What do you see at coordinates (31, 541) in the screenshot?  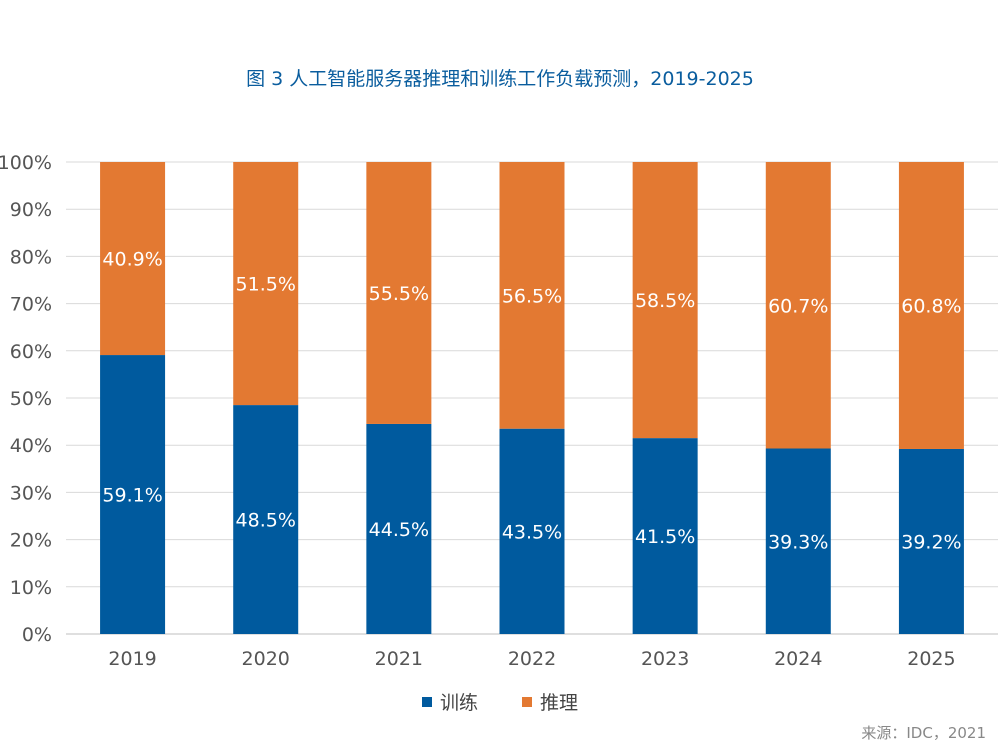 I see `y-tick-label: 20%` at bounding box center [31, 541].